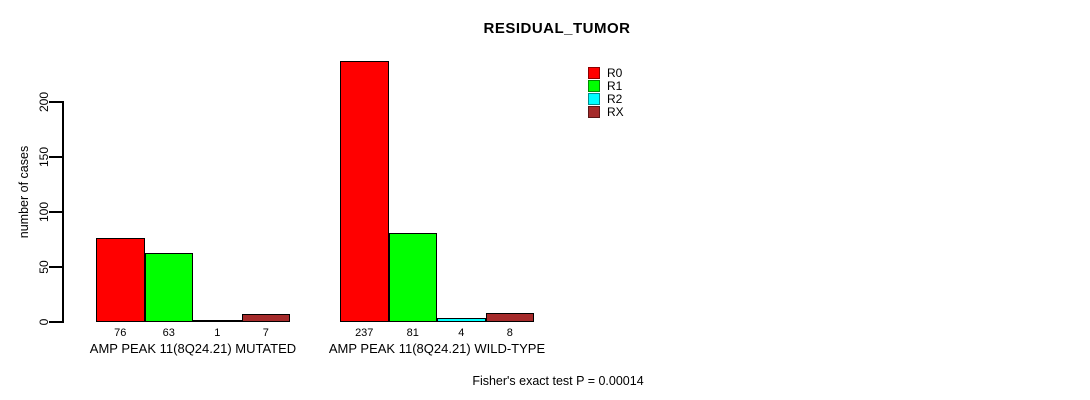  I want to click on y-tick-label: 200, so click(44, 102).